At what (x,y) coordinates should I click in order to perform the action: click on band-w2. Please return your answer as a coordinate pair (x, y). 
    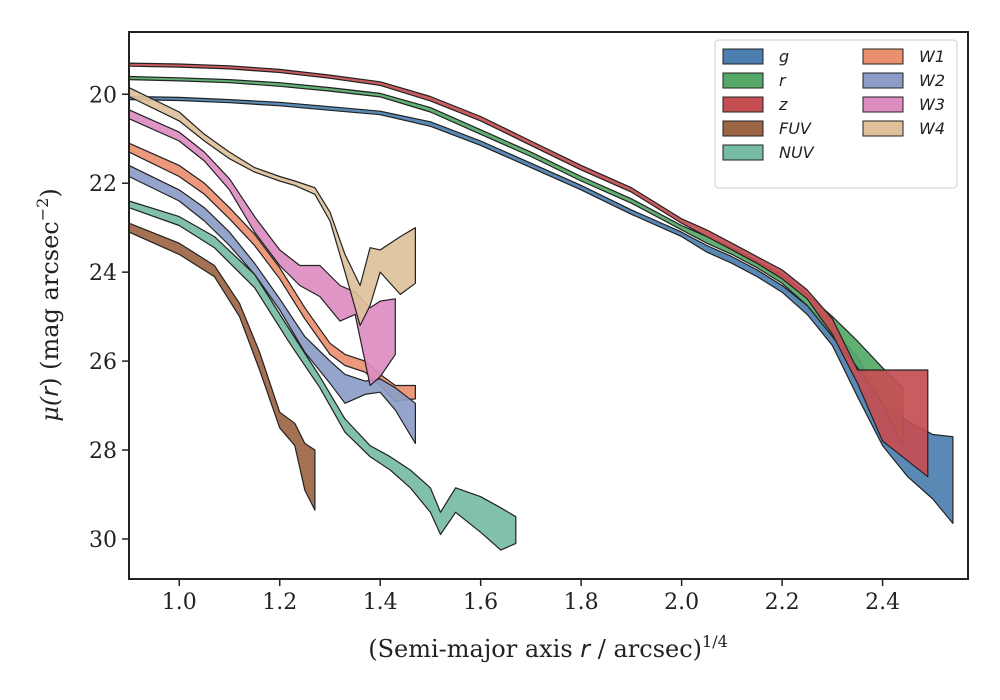
    Looking at the image, I should click on (272, 304).